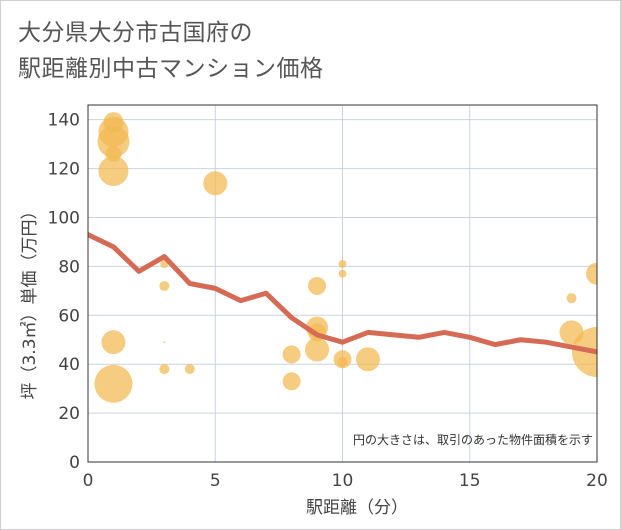 This screenshot has width=621, height=530. I want to click on y-tick-label: 40, so click(69, 365).